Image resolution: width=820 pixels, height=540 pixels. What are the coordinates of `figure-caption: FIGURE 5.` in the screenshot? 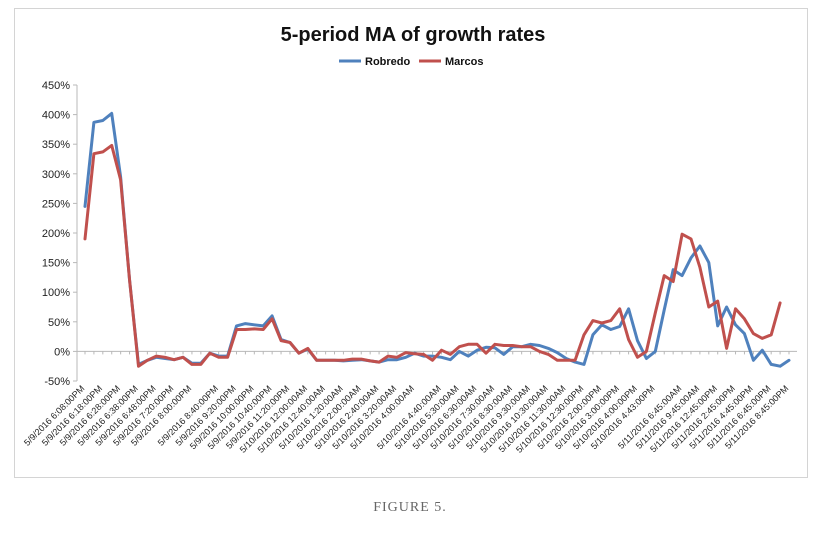 It's located at (410, 507).